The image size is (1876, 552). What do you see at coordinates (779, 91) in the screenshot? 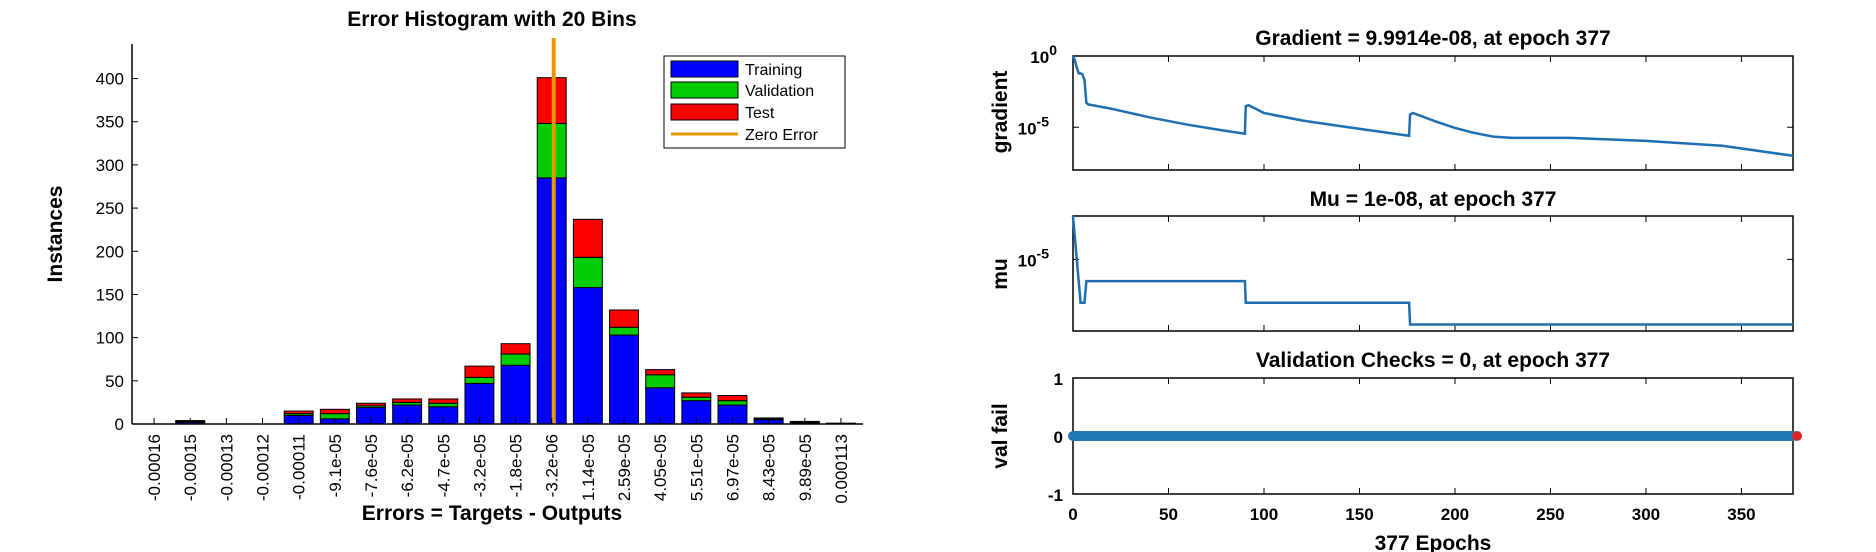
I see `legend-label-validation: Validation` at bounding box center [779, 91].